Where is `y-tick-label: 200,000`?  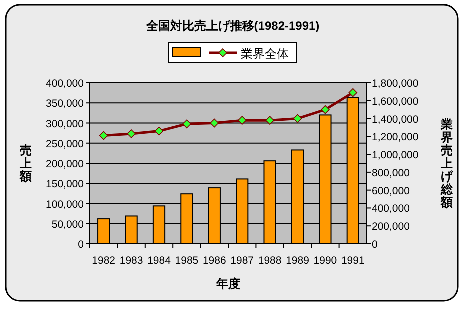
y-tick-label: 200,000 is located at coordinates (65, 164).